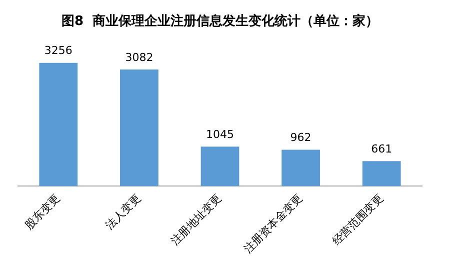 This screenshot has width=450, height=270. What do you see at coordinates (58, 51) in the screenshot?
I see `data-label: 3256` at bounding box center [58, 51].